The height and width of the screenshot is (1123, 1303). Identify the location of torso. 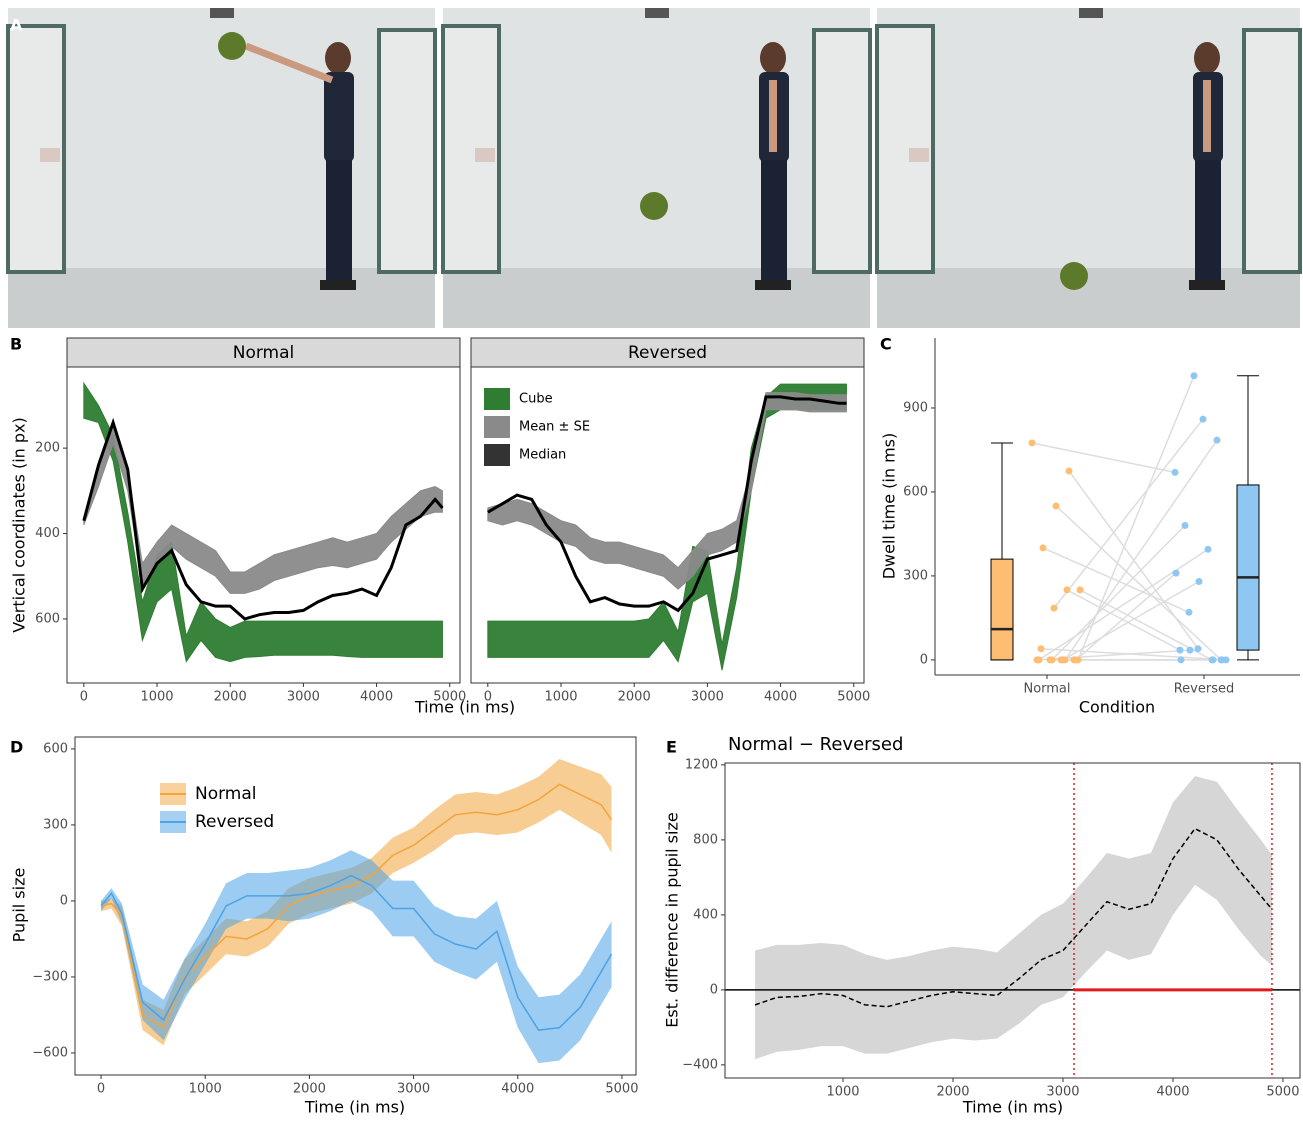
(339, 117).